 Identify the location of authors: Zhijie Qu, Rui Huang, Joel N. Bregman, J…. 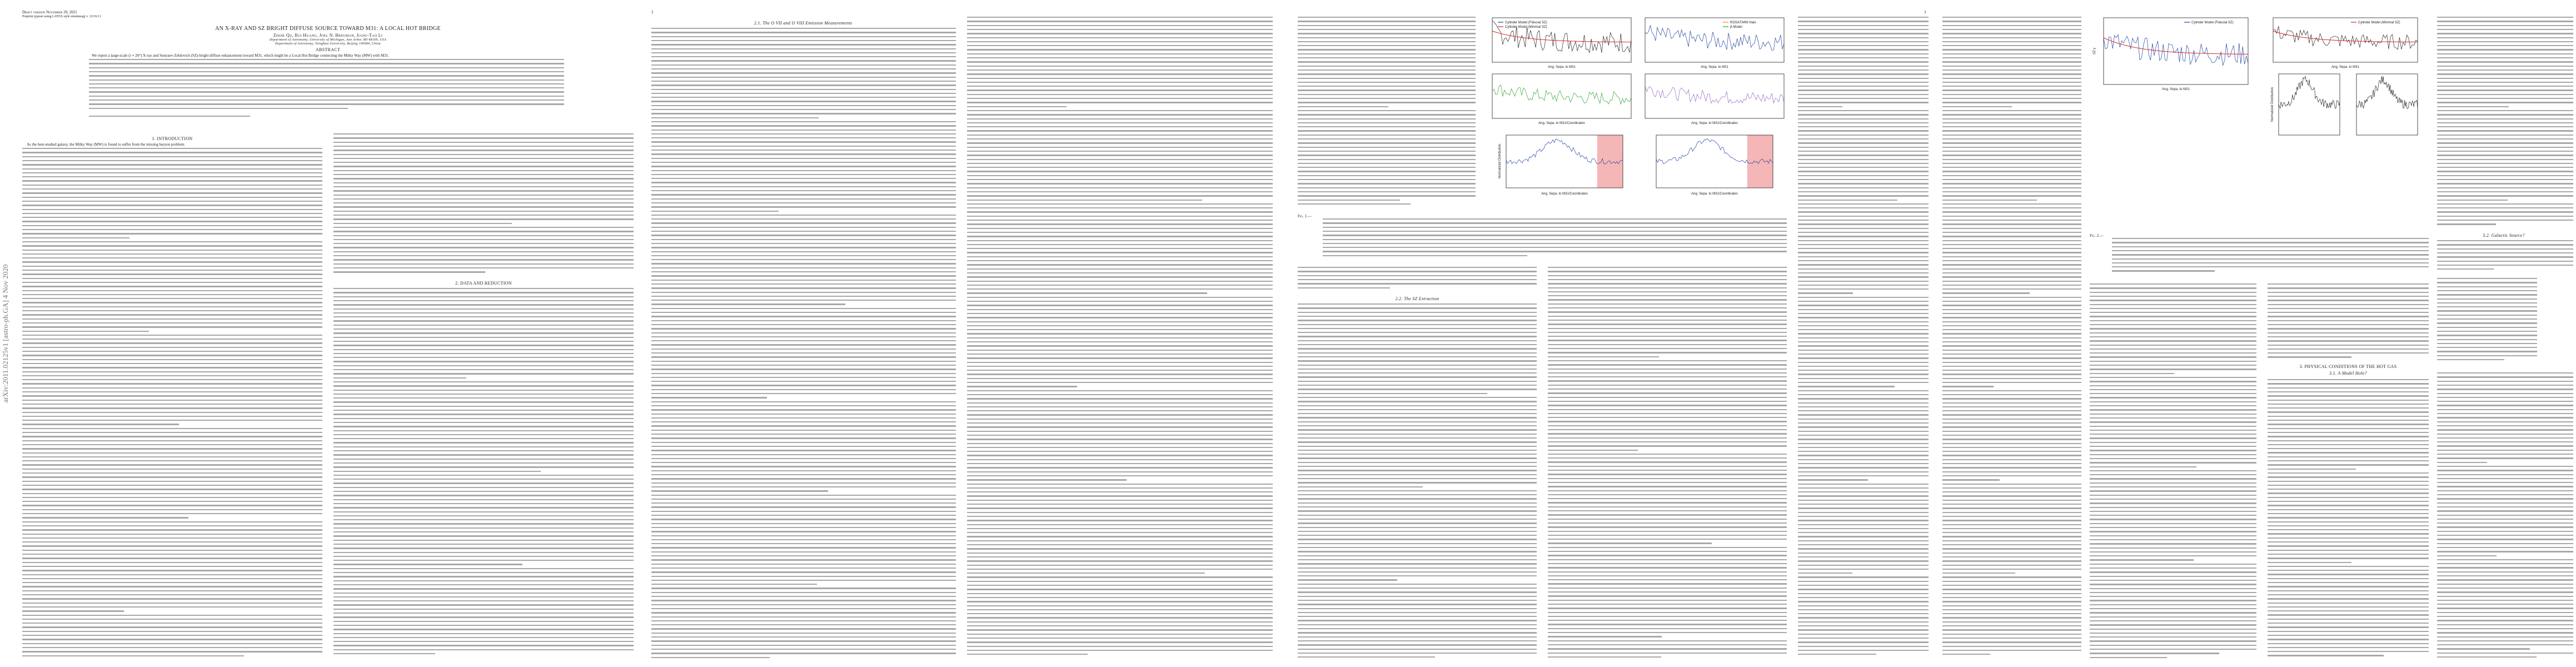
(328, 35).